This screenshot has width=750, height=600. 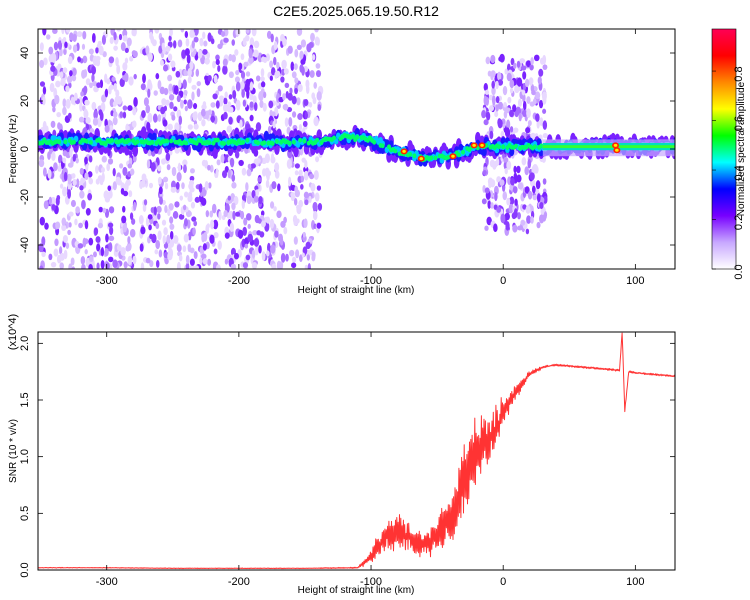 What do you see at coordinates (739, 172) in the screenshot?
I see `colorbar-tick-label: 0.4` at bounding box center [739, 172].